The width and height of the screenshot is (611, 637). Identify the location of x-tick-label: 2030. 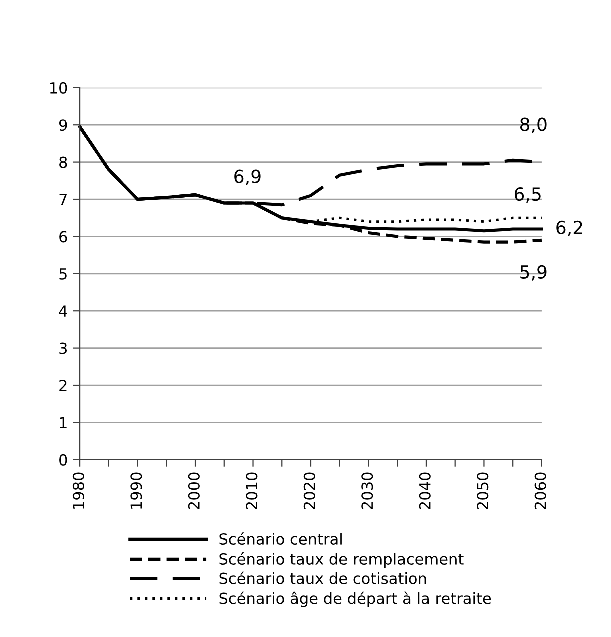
(368, 491).